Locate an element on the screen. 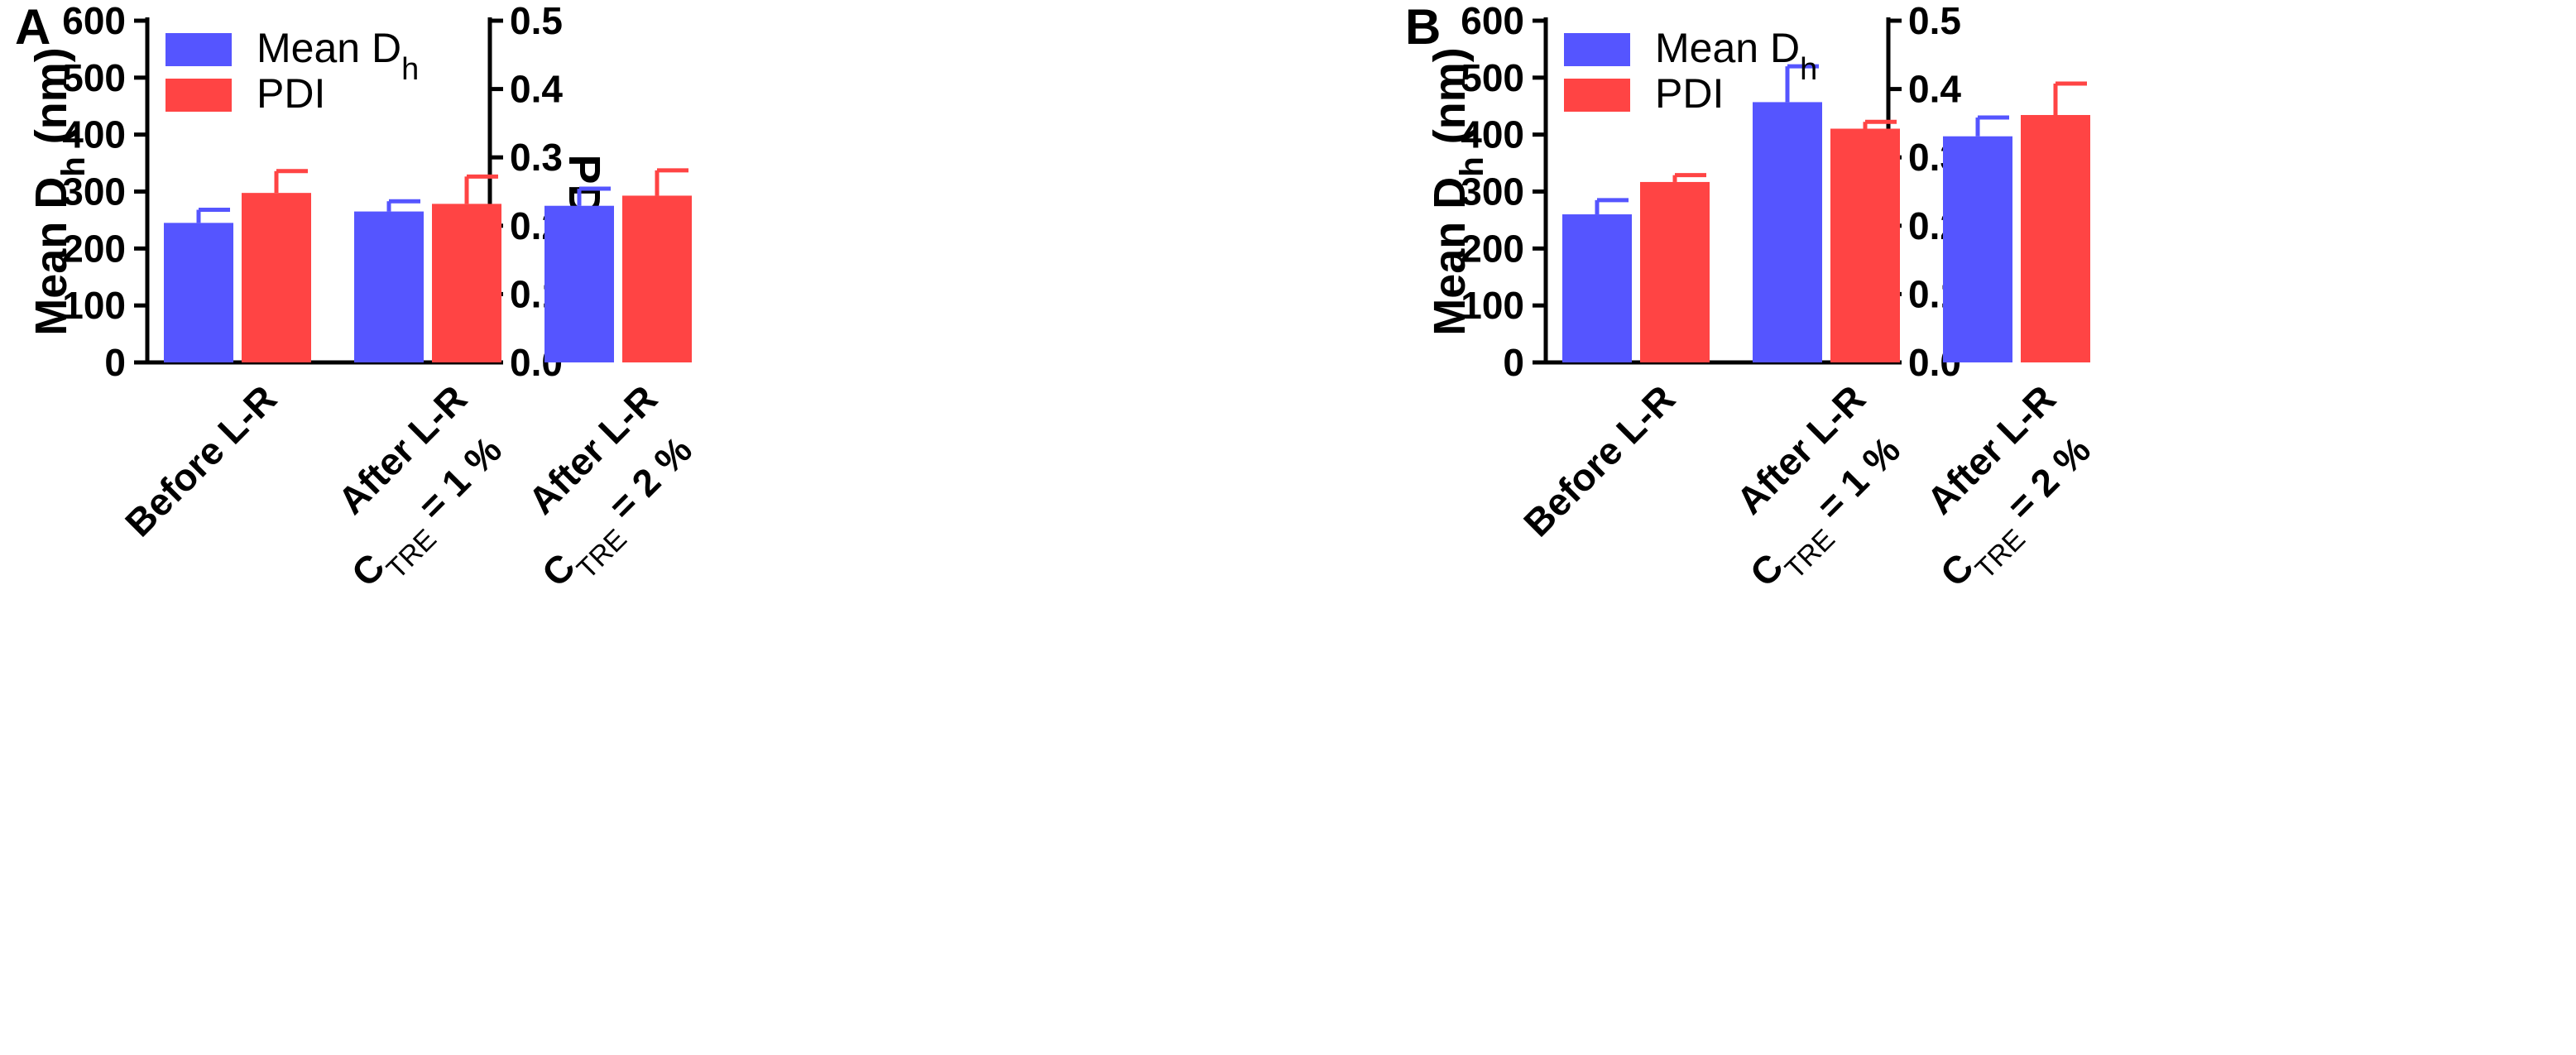 The width and height of the screenshot is (2576, 1055). right-tick-label: 0.3 is located at coordinates (537, 157).